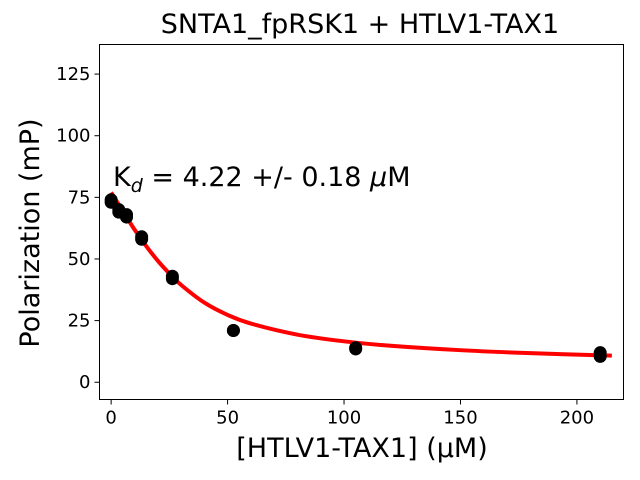 This screenshot has width=640, height=480. I want to click on kd-value: = 4.22 +/- 0.18, so click(256, 177).